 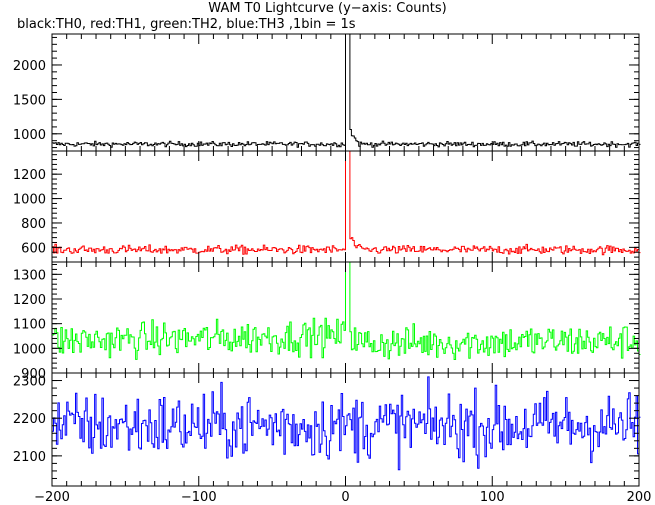 I want to click on x-tick-label: 0, so click(x=345, y=497).